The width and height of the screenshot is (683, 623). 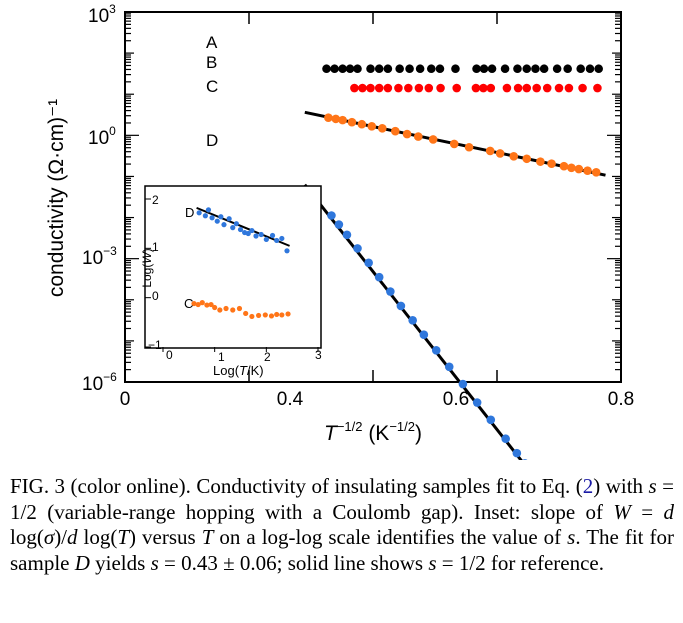 I want to click on inset-x-tick-label: 0, so click(x=169, y=355).